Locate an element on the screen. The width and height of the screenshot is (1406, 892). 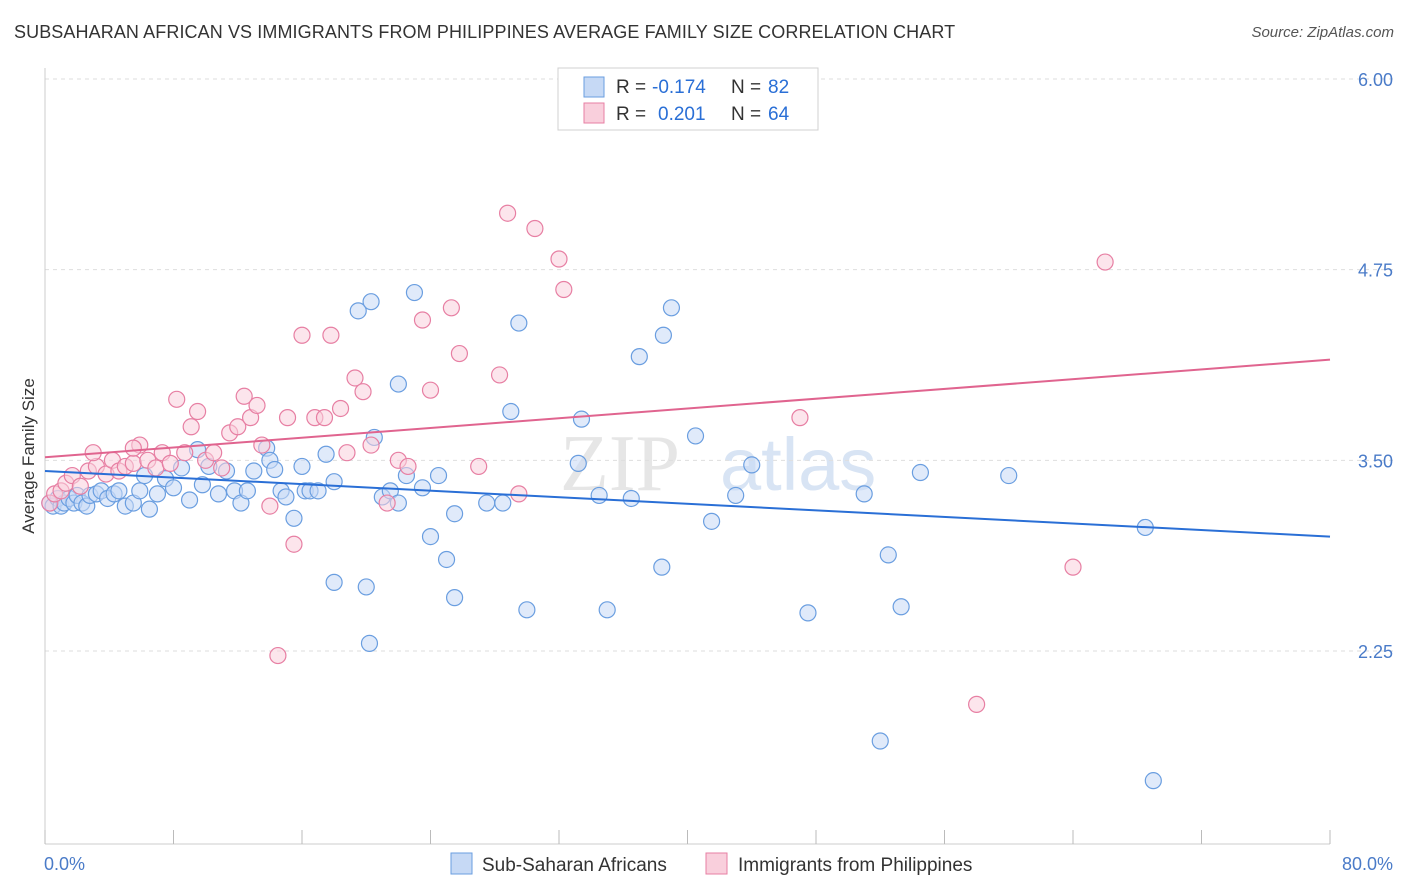
trendline-subsaharan is located at coordinates (687, 504).